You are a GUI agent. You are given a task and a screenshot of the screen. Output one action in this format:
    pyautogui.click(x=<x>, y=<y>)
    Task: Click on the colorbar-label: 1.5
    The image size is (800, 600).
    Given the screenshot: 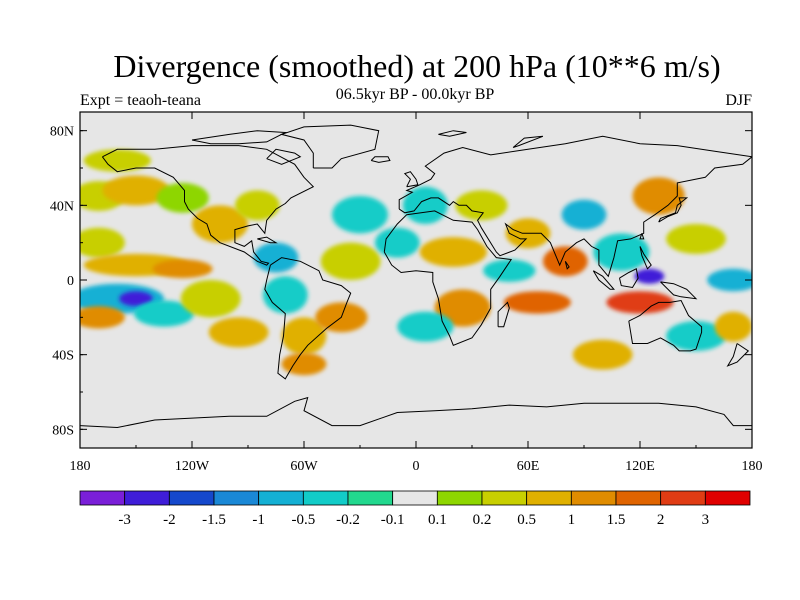 What is the action you would take?
    pyautogui.click(x=616, y=520)
    